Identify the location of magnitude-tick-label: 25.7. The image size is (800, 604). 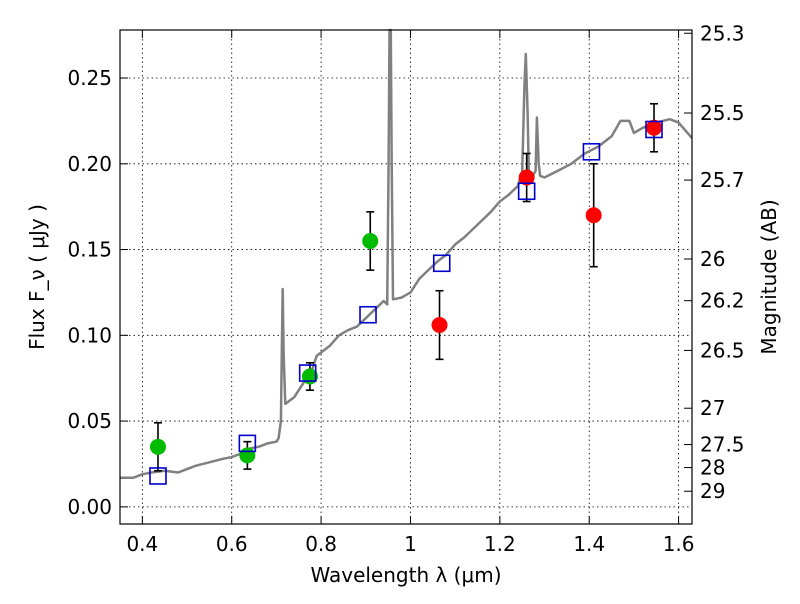
(722, 180).